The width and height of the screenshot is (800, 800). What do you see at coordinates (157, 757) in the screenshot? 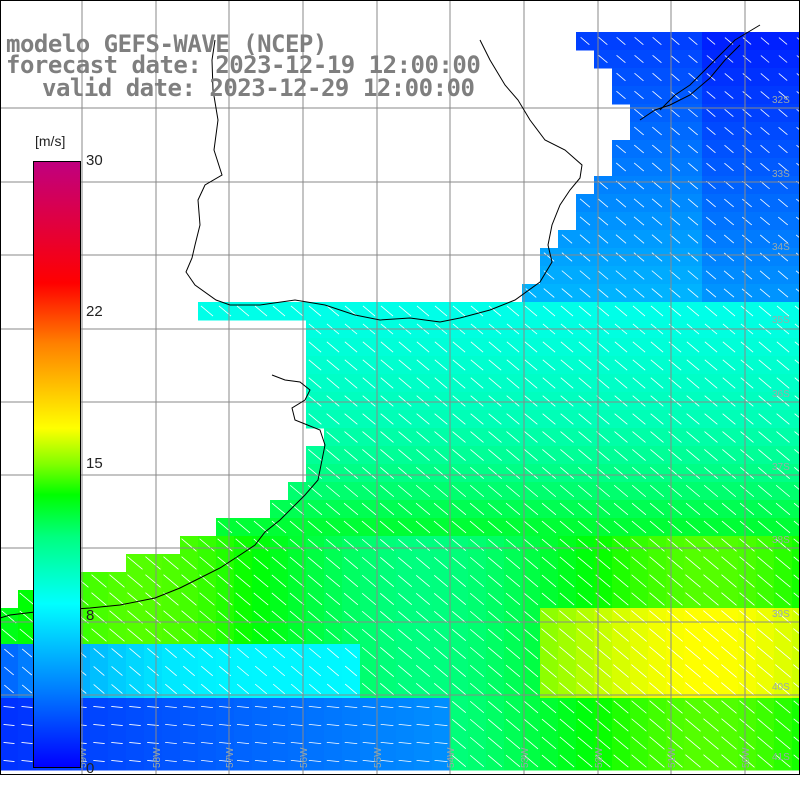
I see `longitude-label: 58W` at bounding box center [157, 757].